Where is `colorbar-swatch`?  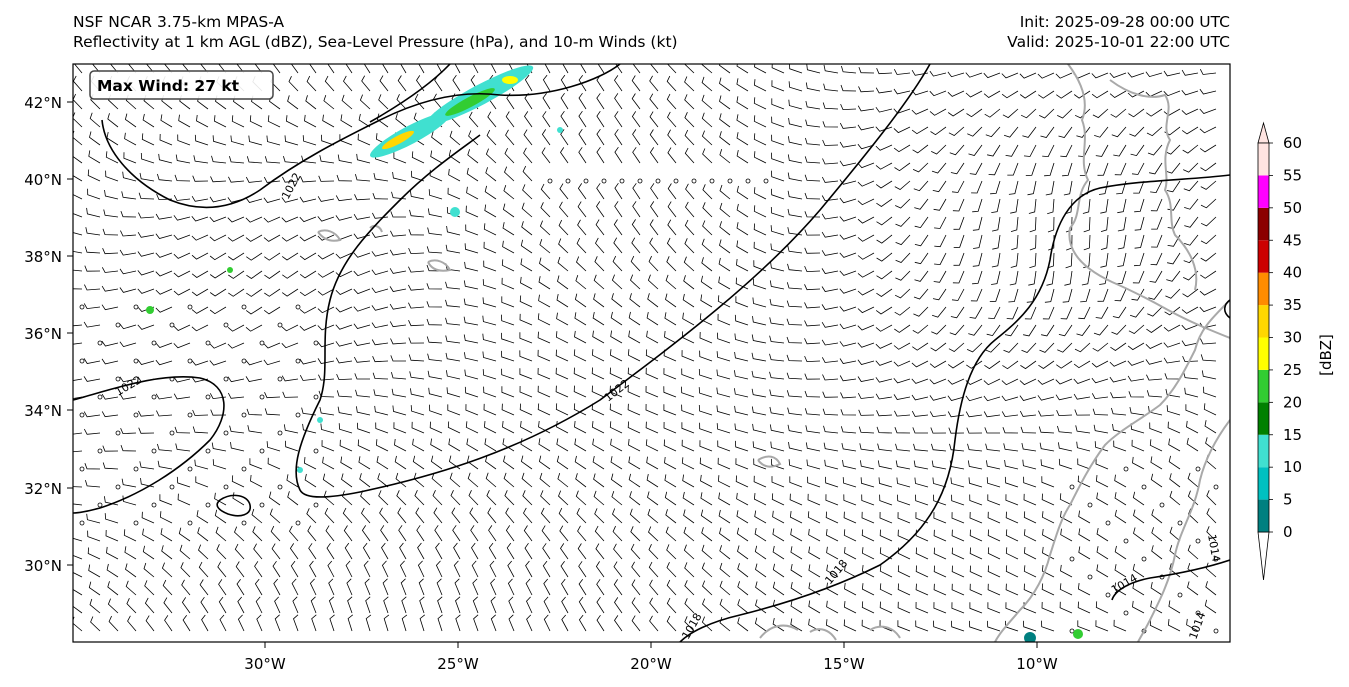
colorbar-swatch is located at coordinates (1263, 289).